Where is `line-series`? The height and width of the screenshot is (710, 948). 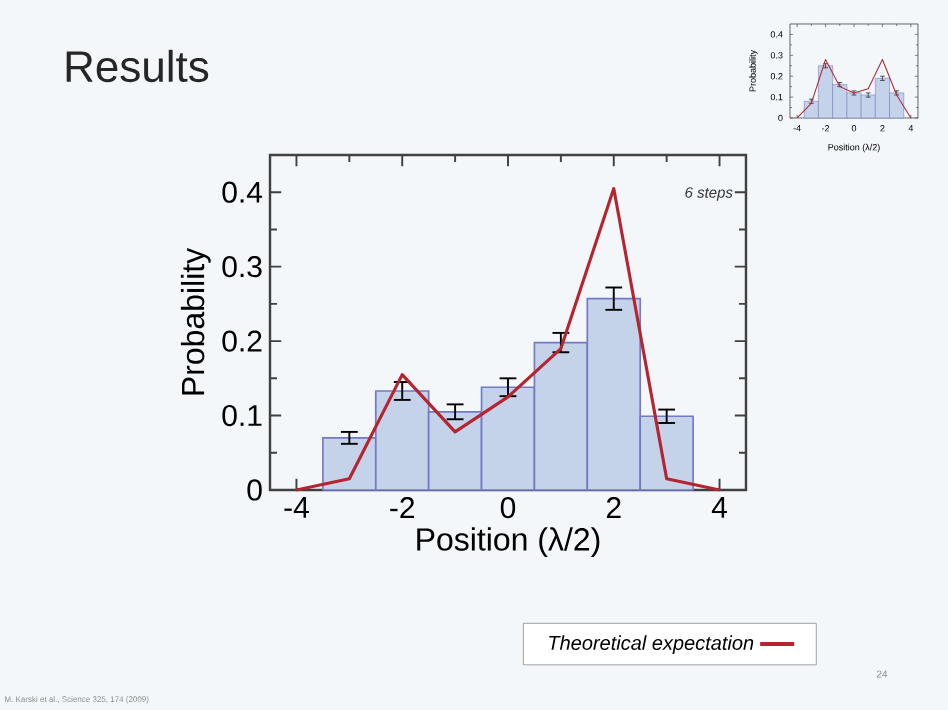
line-series is located at coordinates (854, 88).